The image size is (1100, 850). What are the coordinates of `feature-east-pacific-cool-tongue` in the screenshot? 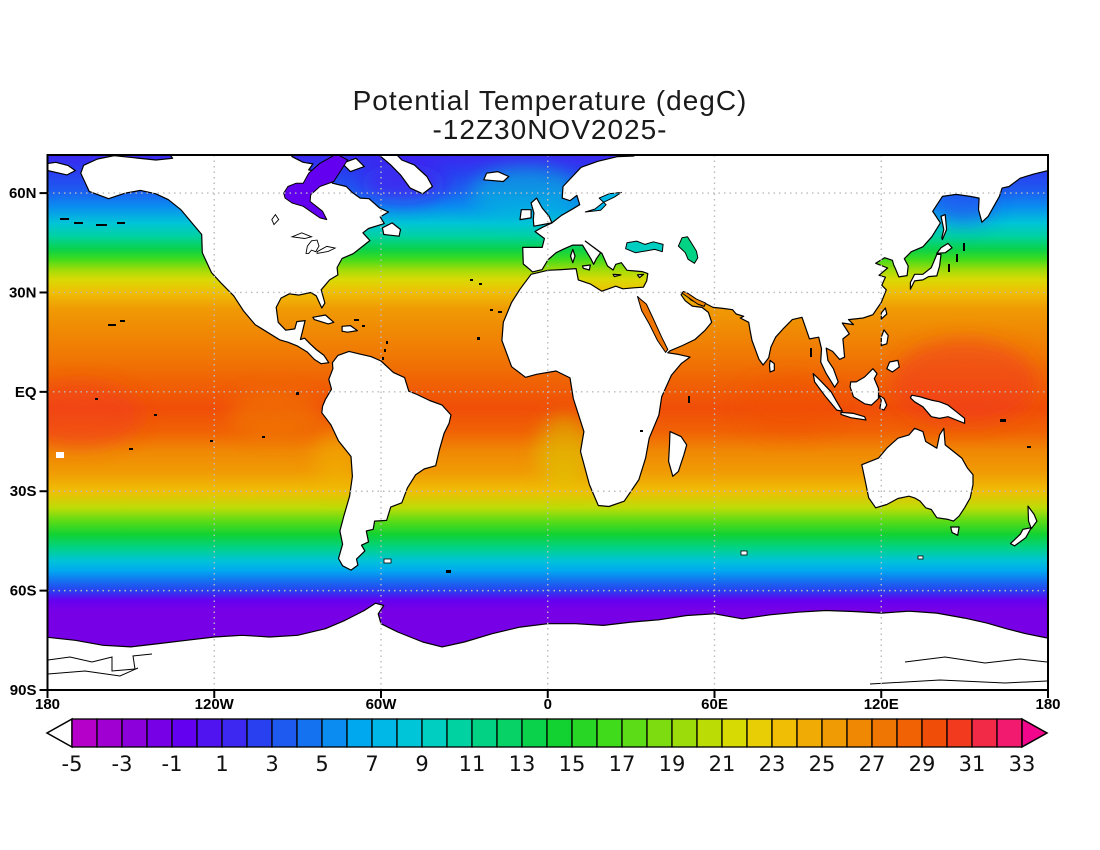 It's located at (275, 415).